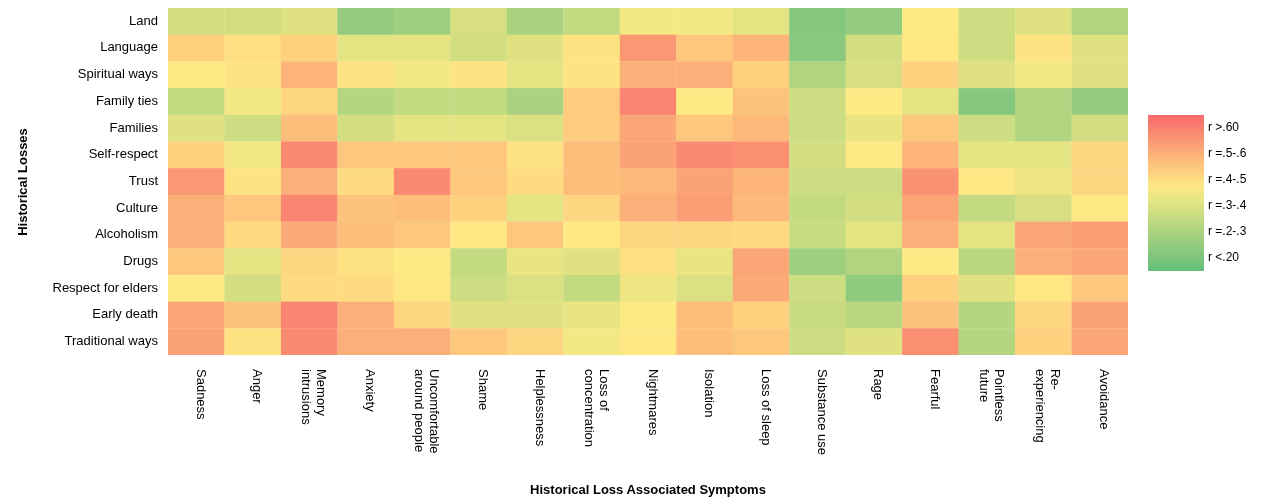 This screenshot has width=1263, height=498. I want to click on y-tick-label: Alcoholism, so click(126, 234).